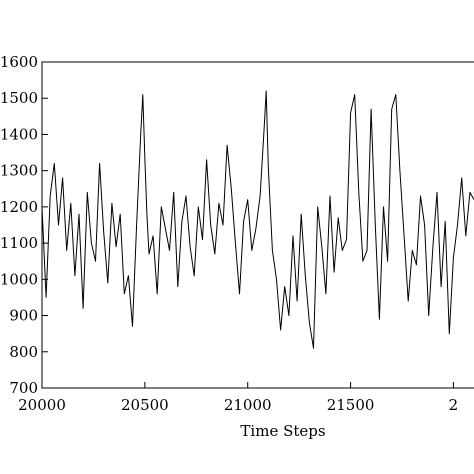  Describe the element at coordinates (23, 388) in the screenshot. I see `y-tick-label: 700` at that location.